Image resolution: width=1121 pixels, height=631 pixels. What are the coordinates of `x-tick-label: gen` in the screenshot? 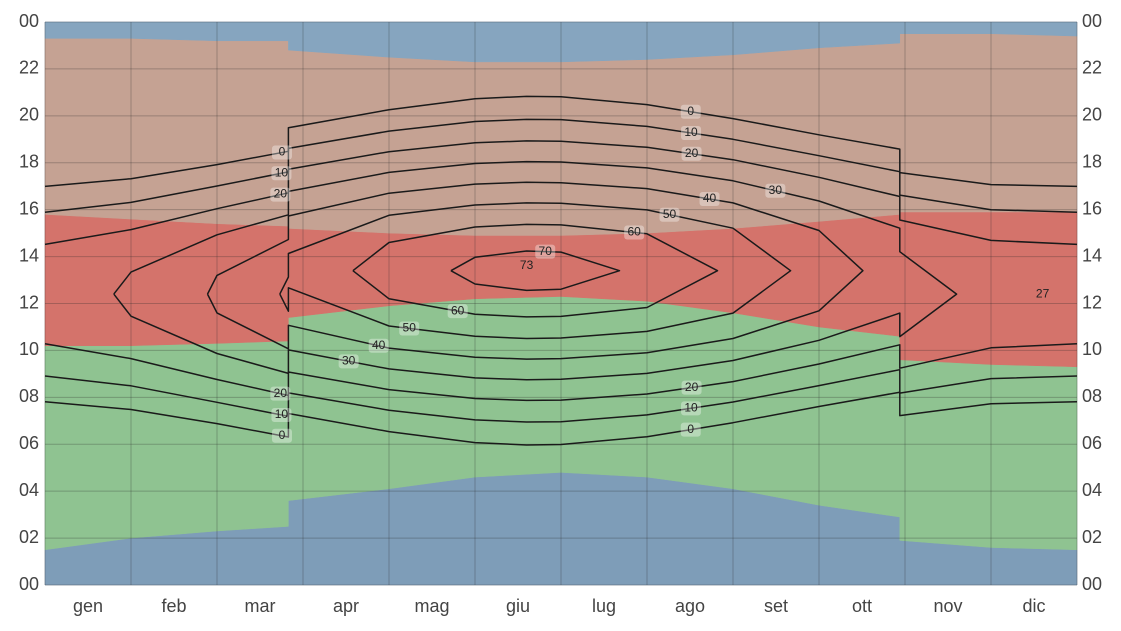 It's located at (88, 606).